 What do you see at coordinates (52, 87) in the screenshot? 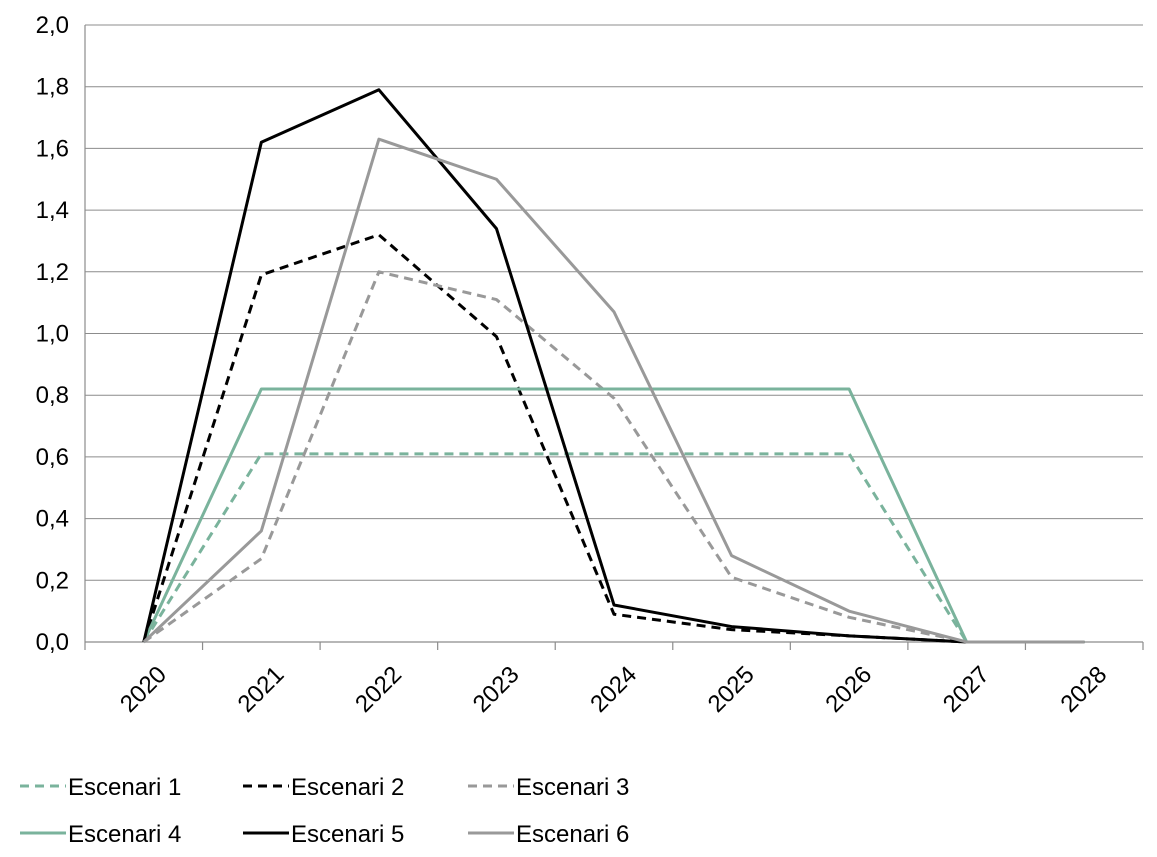
I see `y-tick-label: 1,8` at bounding box center [52, 87].